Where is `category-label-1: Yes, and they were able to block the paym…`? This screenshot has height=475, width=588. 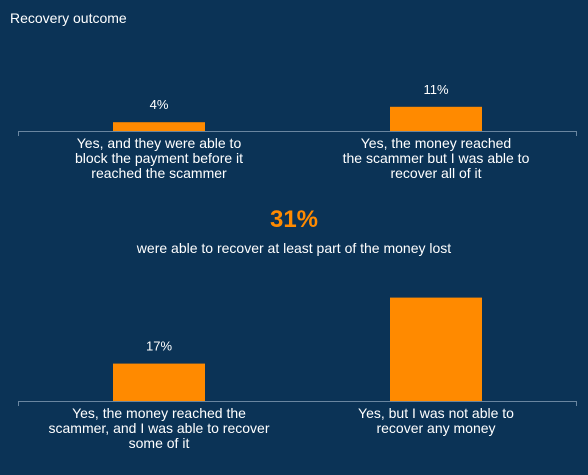
category-label-1: Yes, and they were able to block the paym… is located at coordinates (159, 158).